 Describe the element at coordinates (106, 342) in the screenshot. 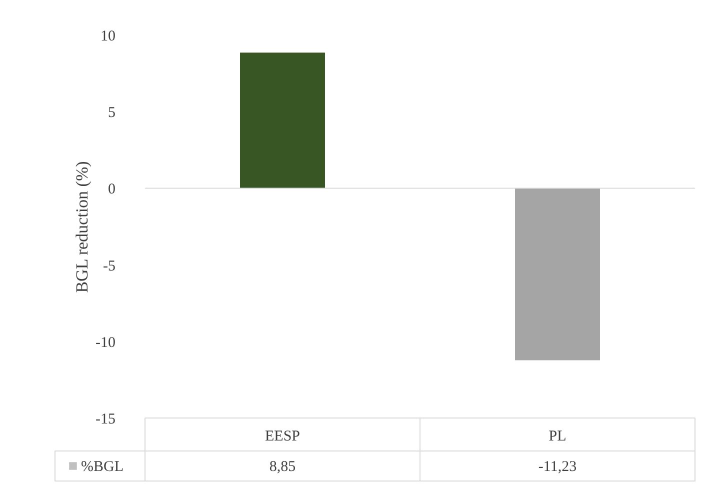

I see `y-tick-label: -10` at that location.